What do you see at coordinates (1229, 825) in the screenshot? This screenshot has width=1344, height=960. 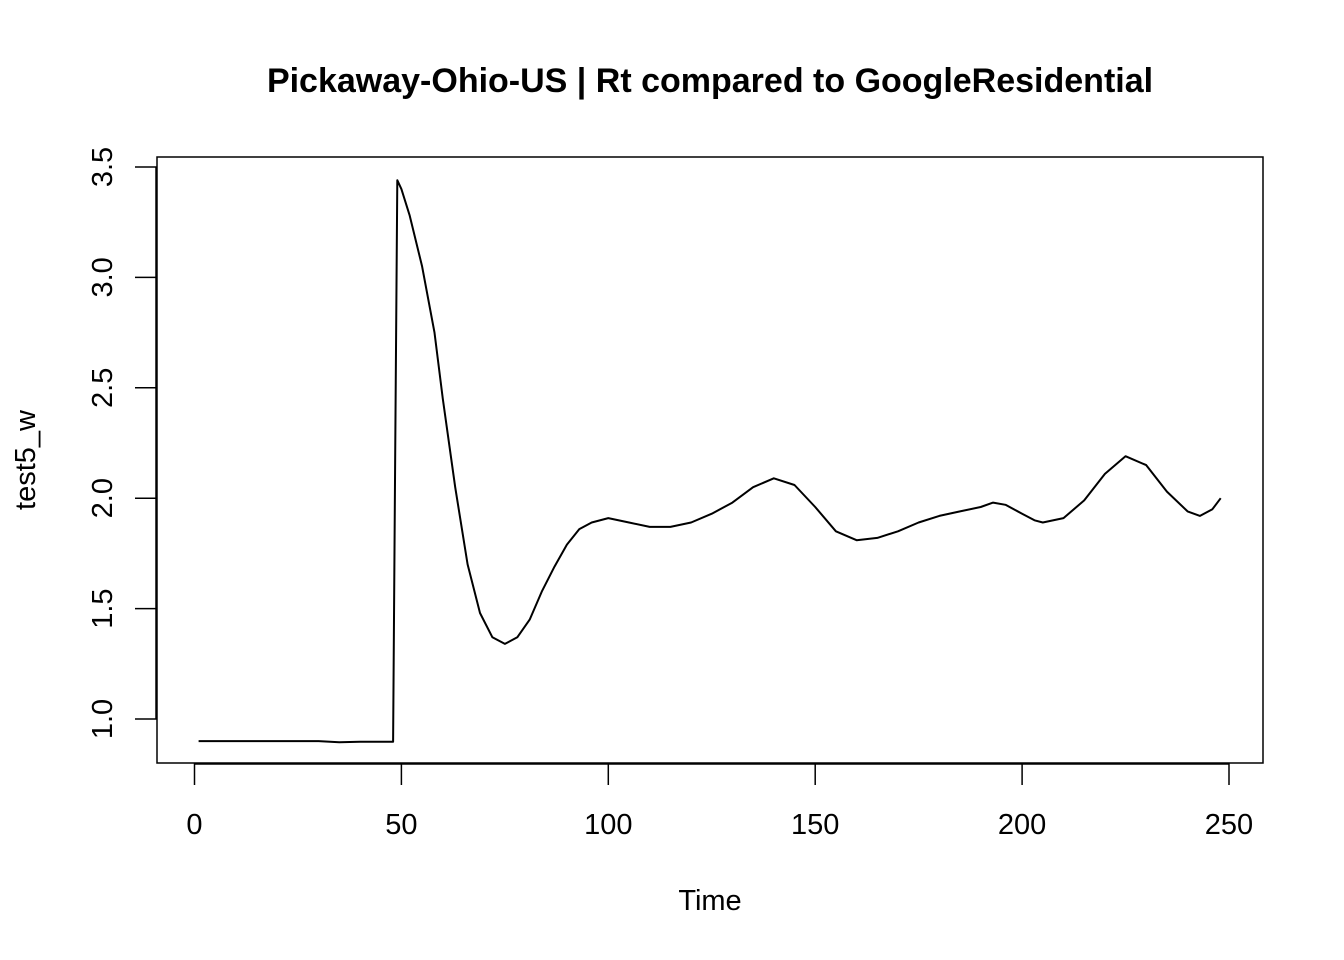 I see `x-tick-label: 250` at bounding box center [1229, 825].